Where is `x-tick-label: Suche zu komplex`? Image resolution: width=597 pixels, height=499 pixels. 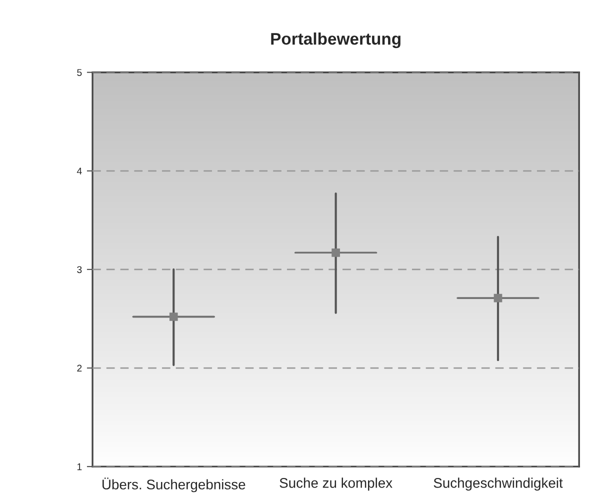 x-tick-label: Suche zu komplex is located at coordinates (336, 484).